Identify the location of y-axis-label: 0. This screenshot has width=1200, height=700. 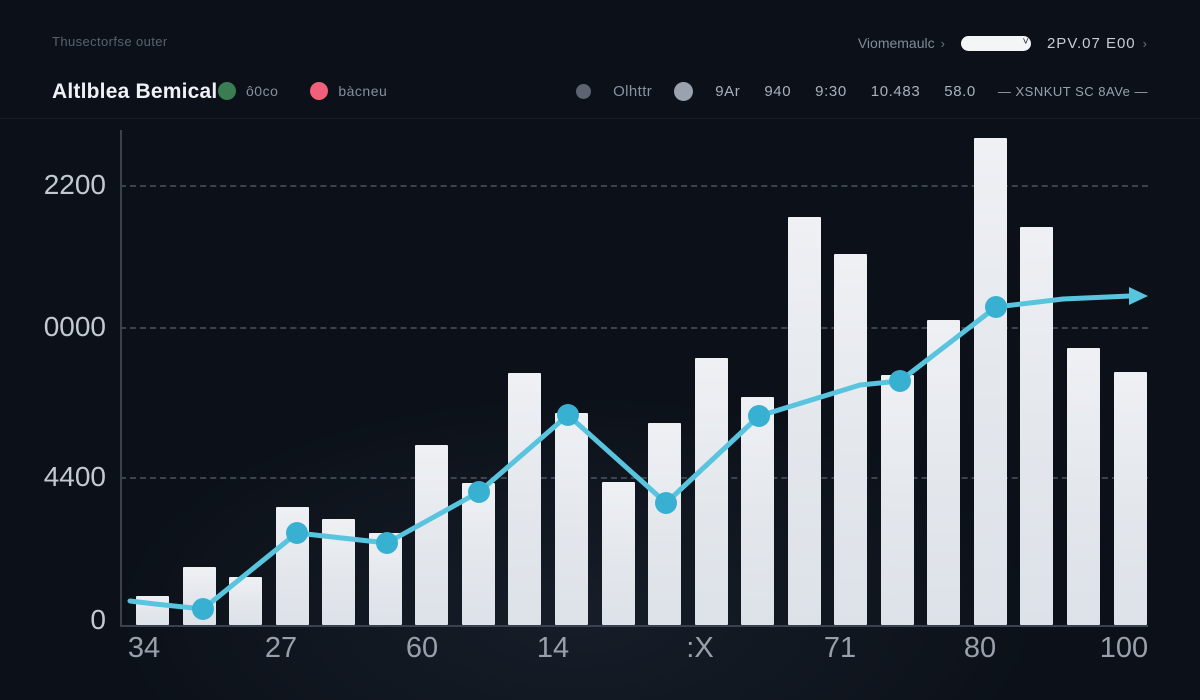
(98, 619).